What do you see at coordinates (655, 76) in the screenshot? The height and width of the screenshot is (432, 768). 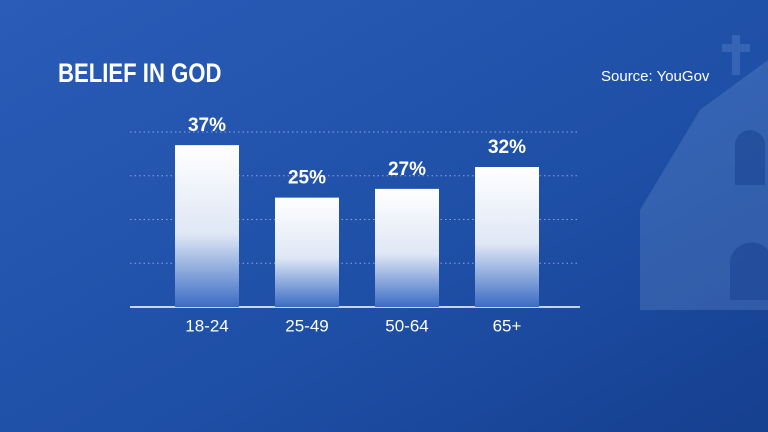 I see `source-note: Source: YouGov` at bounding box center [655, 76].